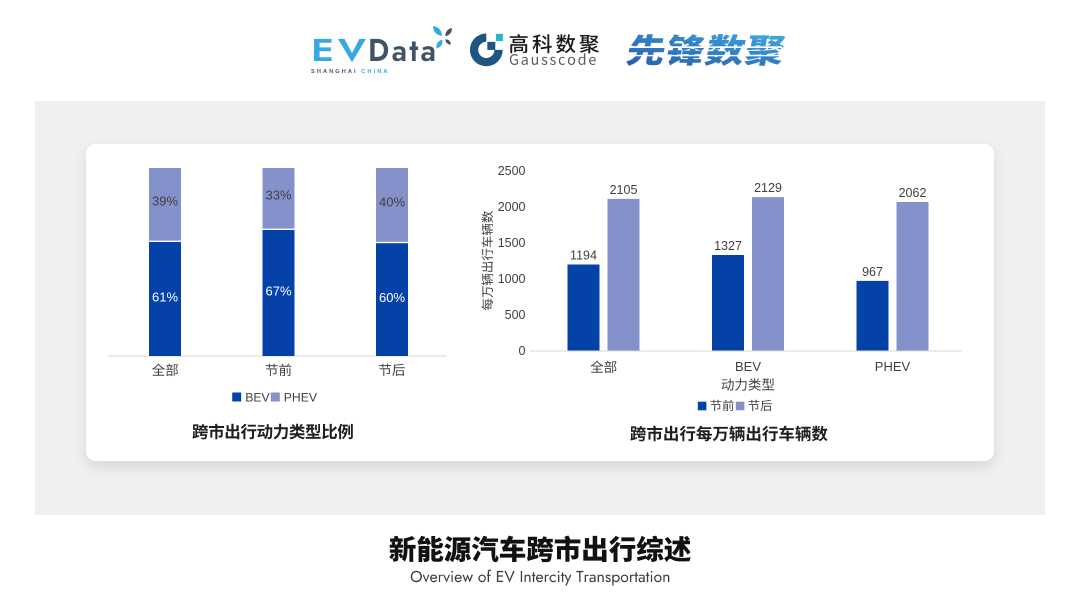 This screenshot has width=1080, height=608. Describe the element at coordinates (728, 246) in the screenshot. I see `svg-text: 1327` at that location.